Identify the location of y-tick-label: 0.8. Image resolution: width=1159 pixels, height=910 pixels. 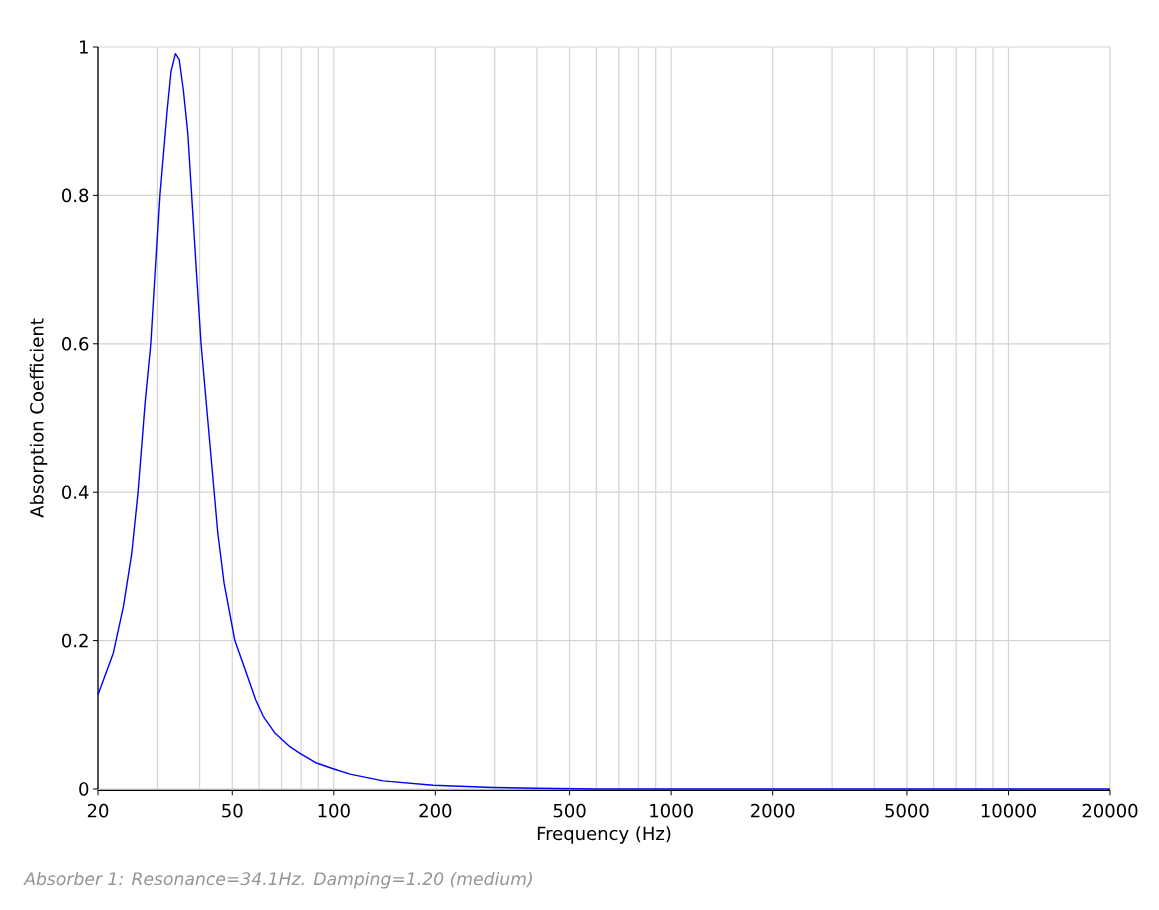
(75, 195).